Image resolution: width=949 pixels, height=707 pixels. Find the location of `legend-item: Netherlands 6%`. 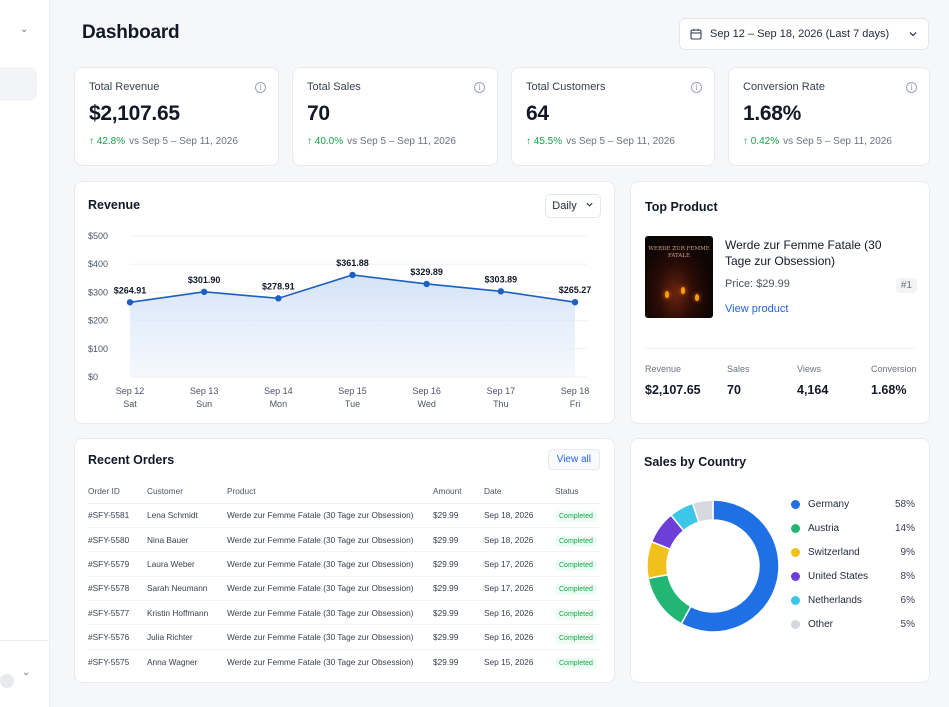

legend-item: Netherlands 6% is located at coordinates (853, 600).